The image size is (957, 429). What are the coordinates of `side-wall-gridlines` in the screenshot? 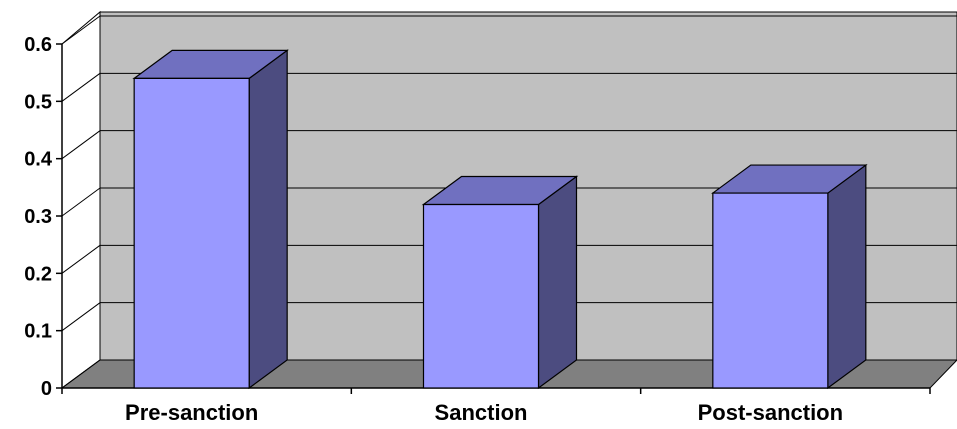 It's located at (81, 202).